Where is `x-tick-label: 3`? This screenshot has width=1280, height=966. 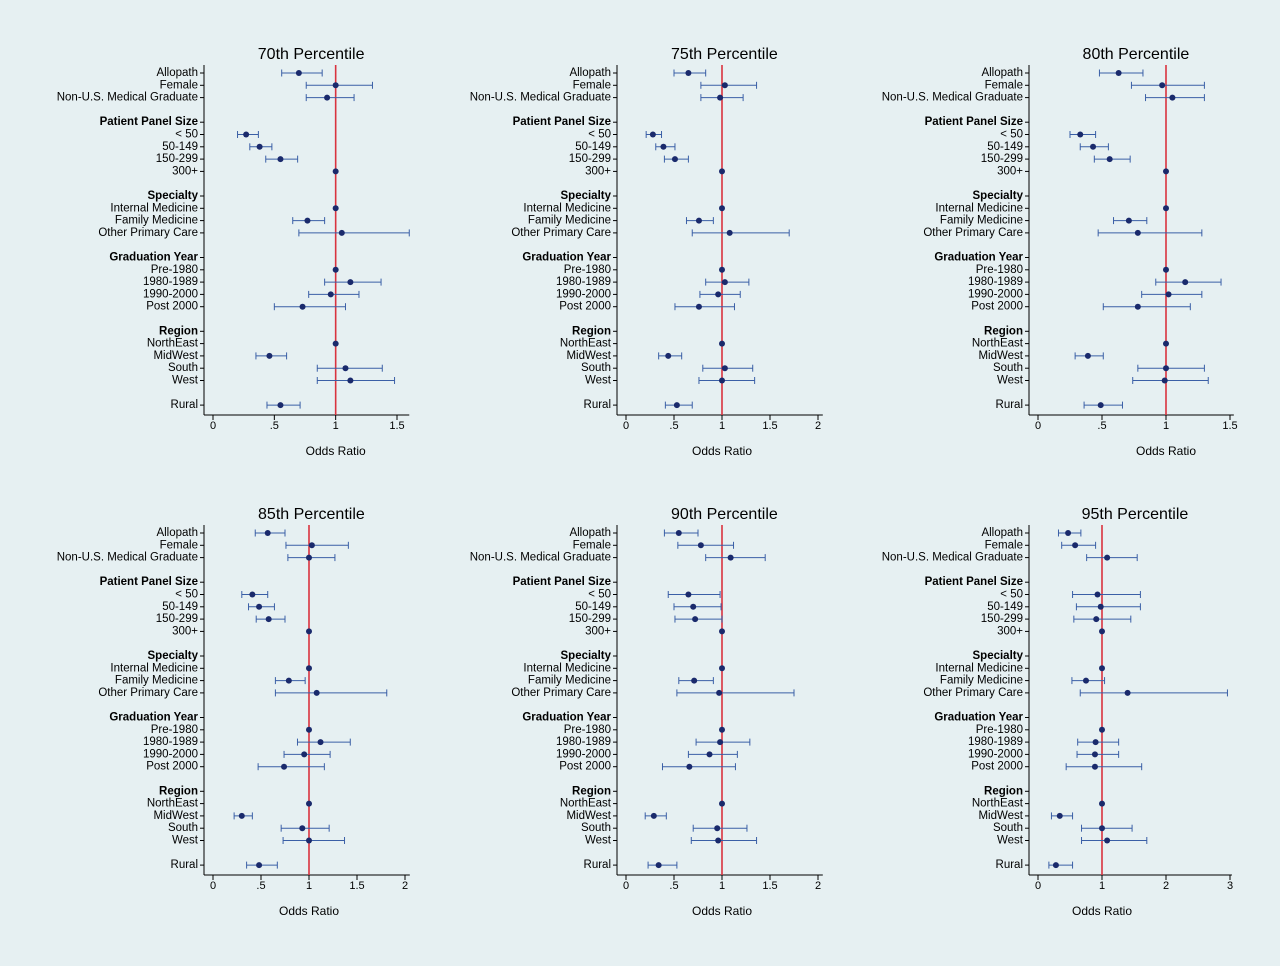
x-tick-label: 3 is located at coordinates (1230, 886).